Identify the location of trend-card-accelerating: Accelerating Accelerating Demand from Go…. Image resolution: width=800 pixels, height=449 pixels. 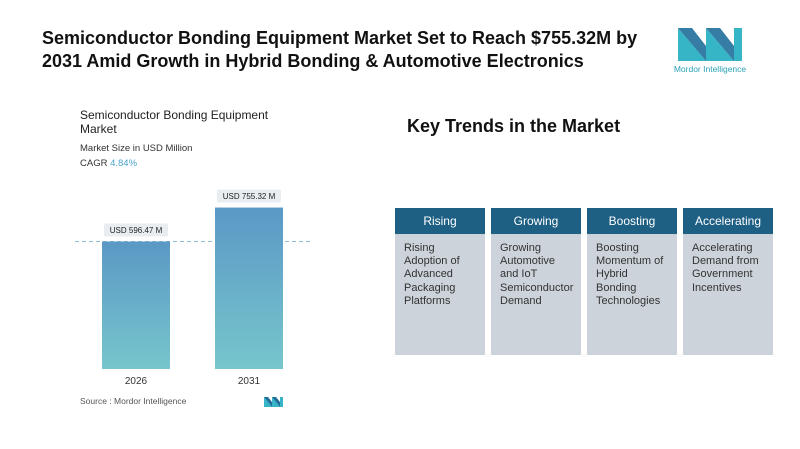
(728, 281).